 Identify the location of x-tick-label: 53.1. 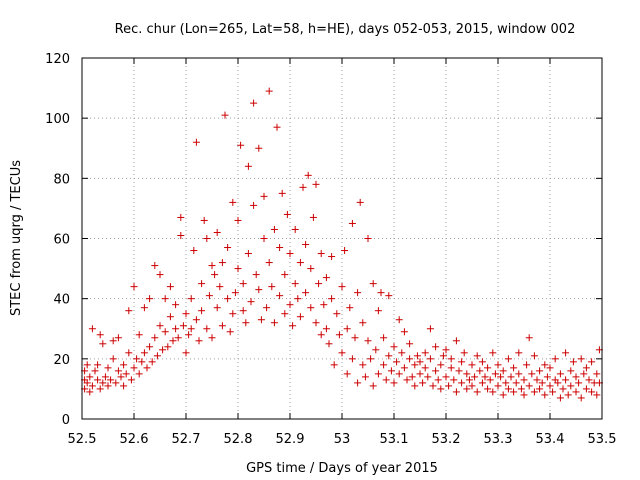
(394, 439).